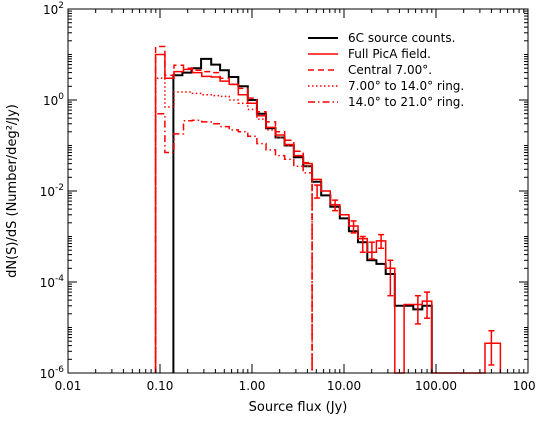 This screenshot has height=429, width=536. I want to click on y-tick-label: 10⁻², so click(52, 191).